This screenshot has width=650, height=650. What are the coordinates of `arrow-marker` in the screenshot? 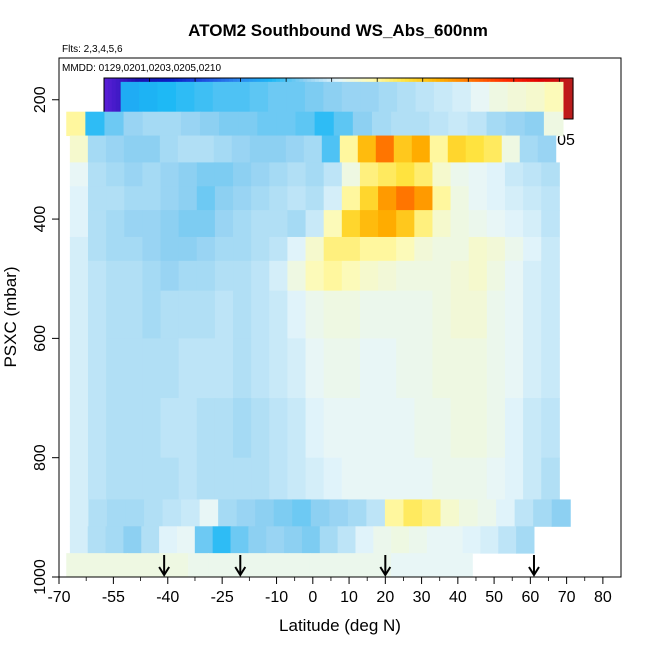 It's located at (240, 566).